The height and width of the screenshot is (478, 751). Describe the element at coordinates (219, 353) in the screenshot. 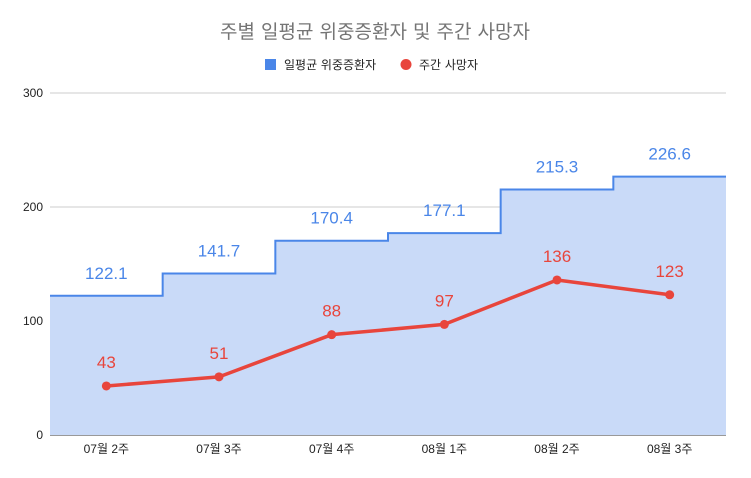

I see `deaths-data-label: 51` at that location.